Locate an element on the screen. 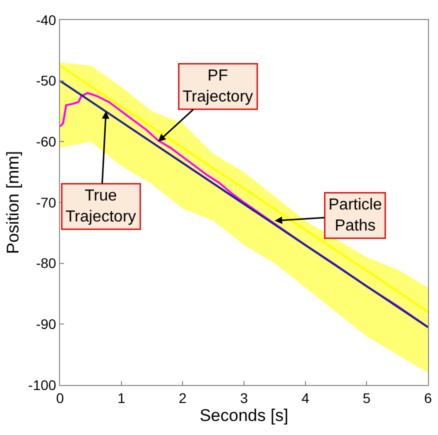 Image resolution: width=438 pixels, height=435 pixels. annotation: Particle Paths is located at coordinates (355, 215).